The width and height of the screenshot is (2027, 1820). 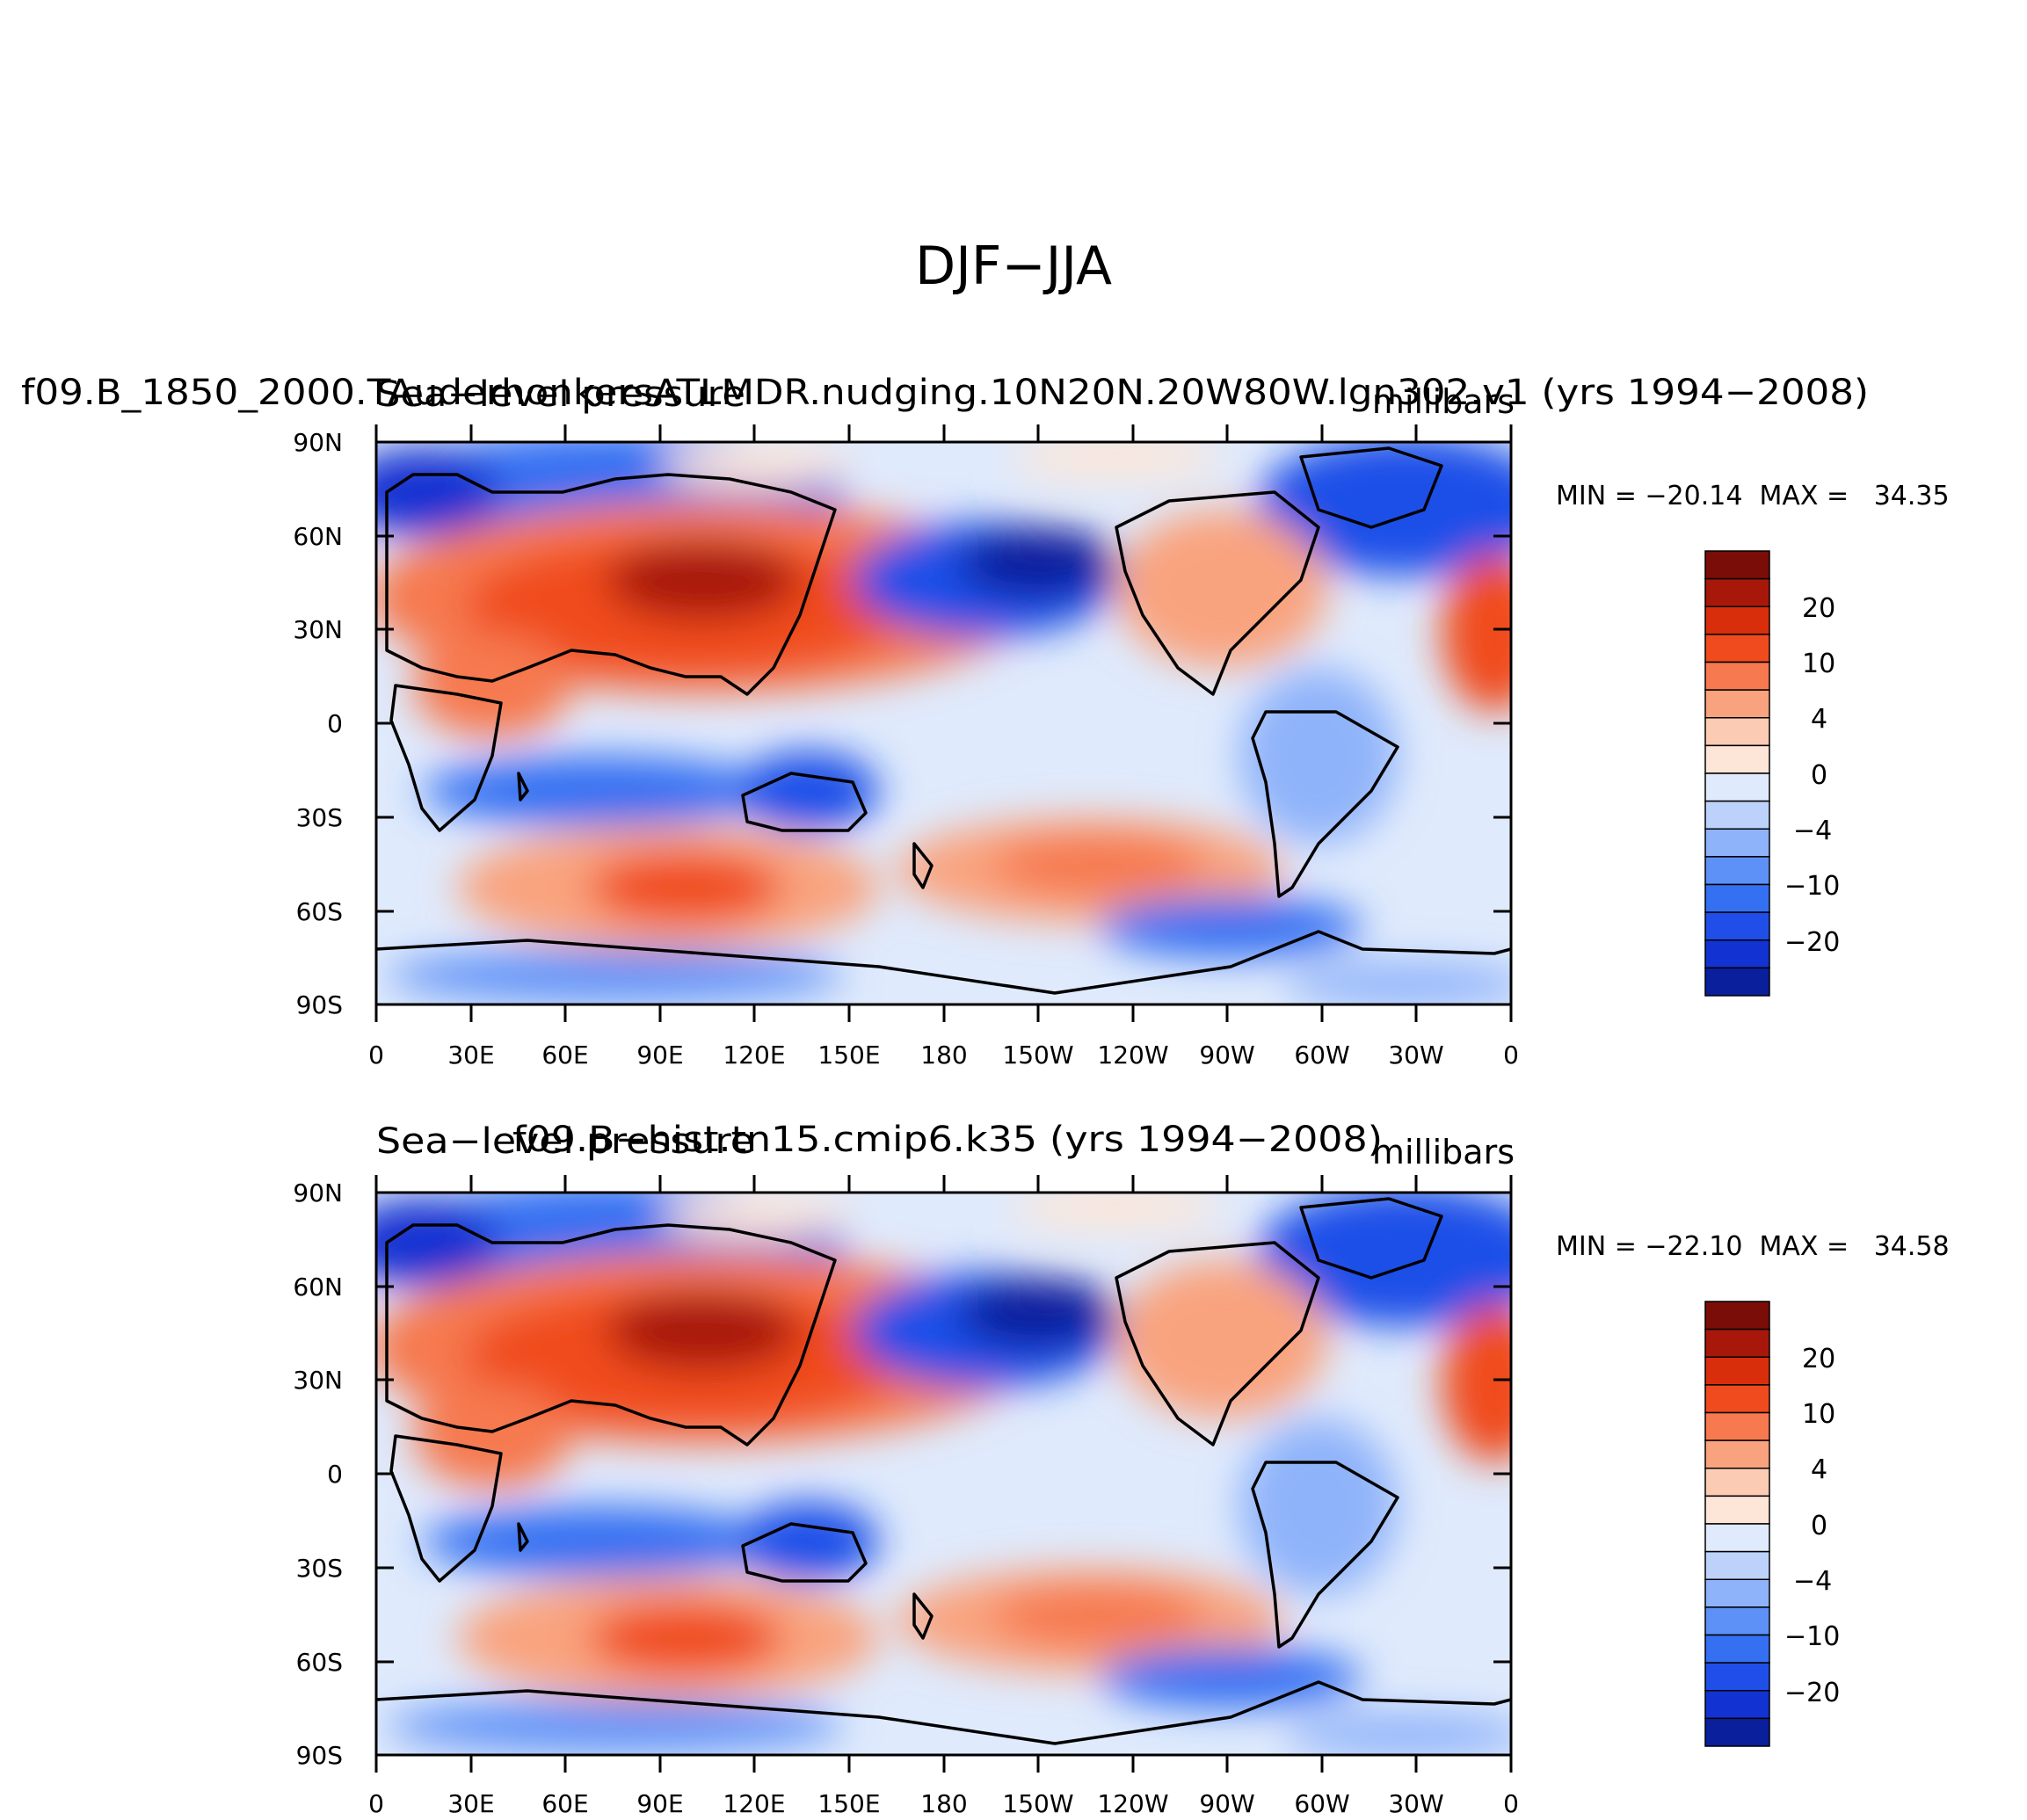 I want to click on panel-1-title-overlap: Sea−level pressure, so click(x=560, y=394).